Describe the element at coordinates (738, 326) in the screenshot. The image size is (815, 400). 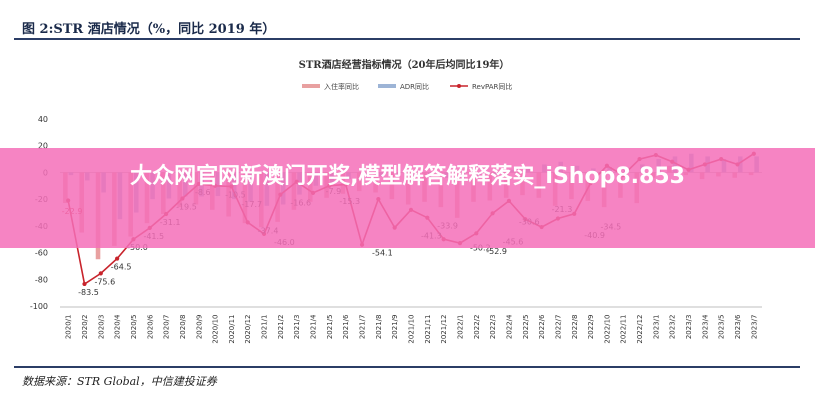
I see `x-tick-label: 2023/6` at that location.